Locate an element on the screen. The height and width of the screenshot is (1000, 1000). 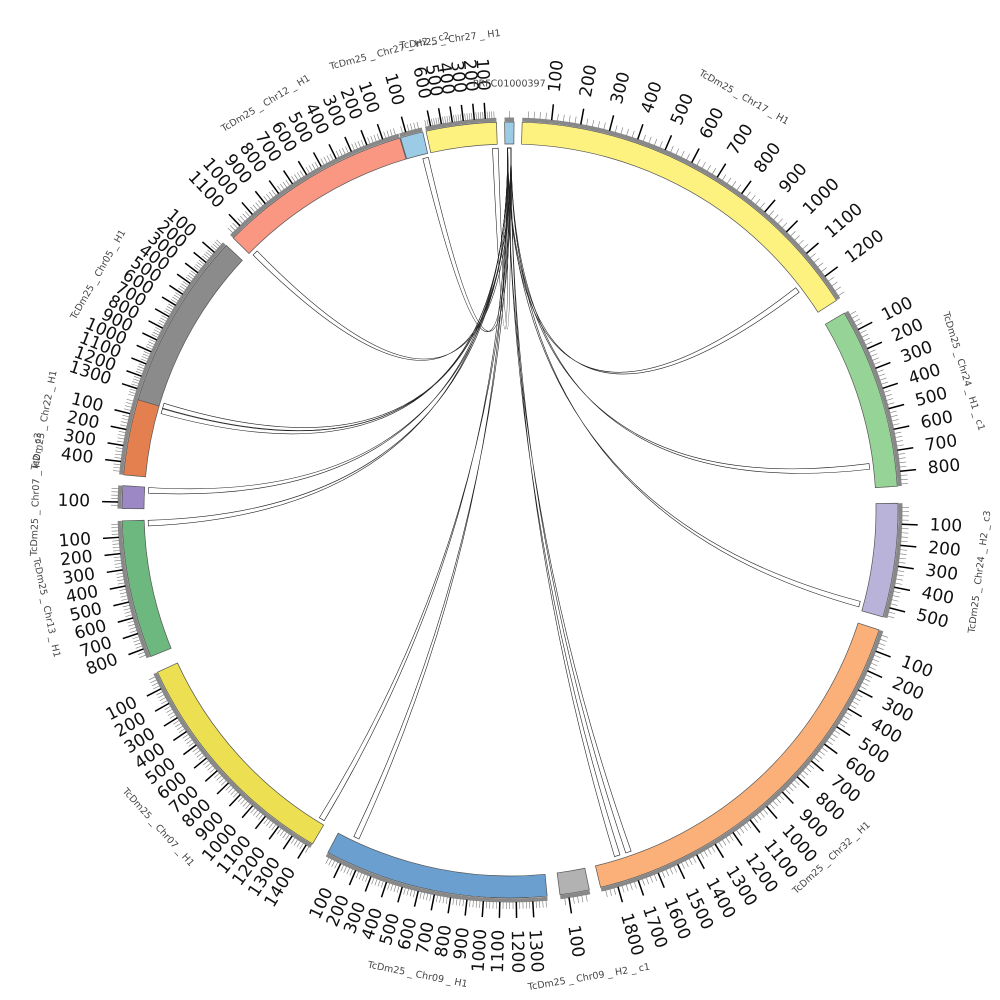
tick-label: 100 is located at coordinates (482, 75).